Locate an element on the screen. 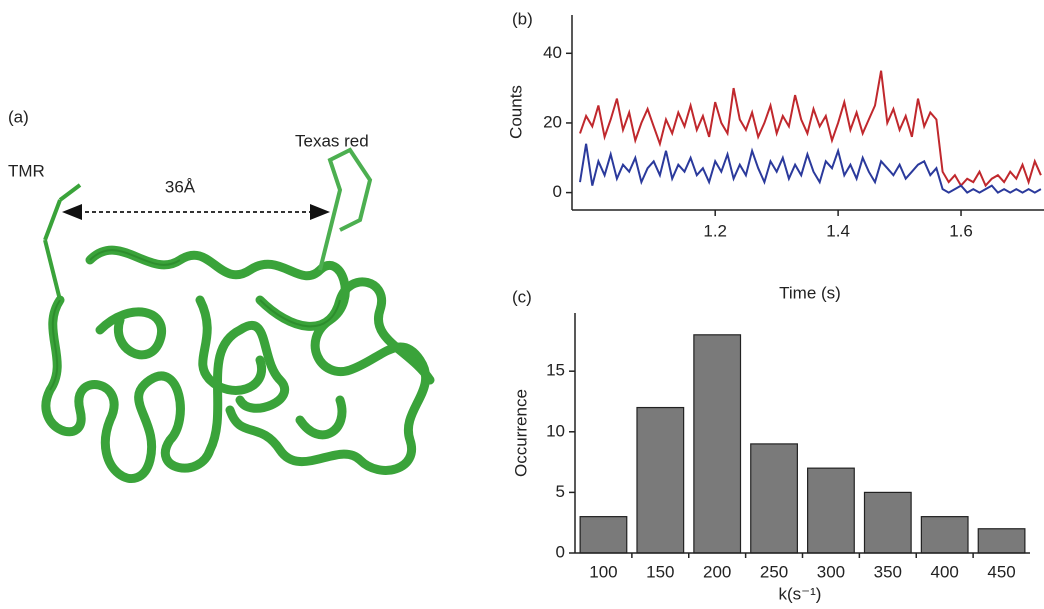 The image size is (1044, 609). y-tick-label: 20 is located at coordinates (552, 121).